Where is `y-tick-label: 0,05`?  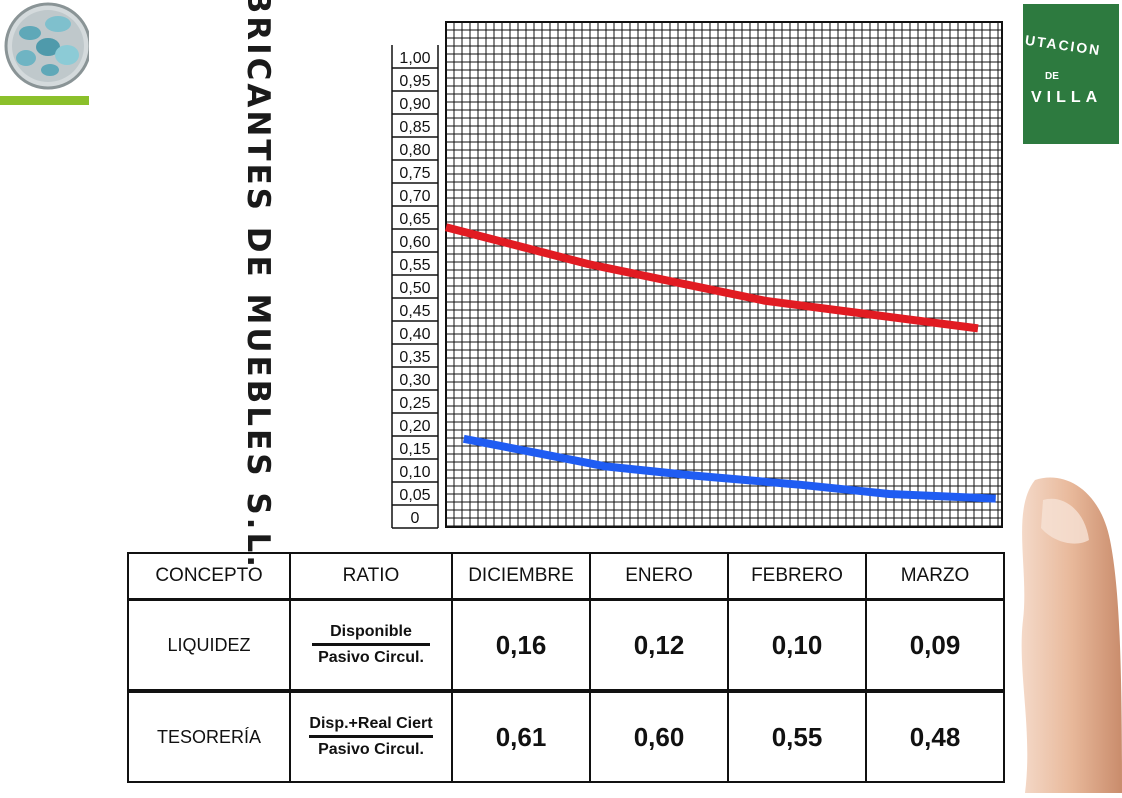
y-tick-label: 0,05 is located at coordinates (414, 495).